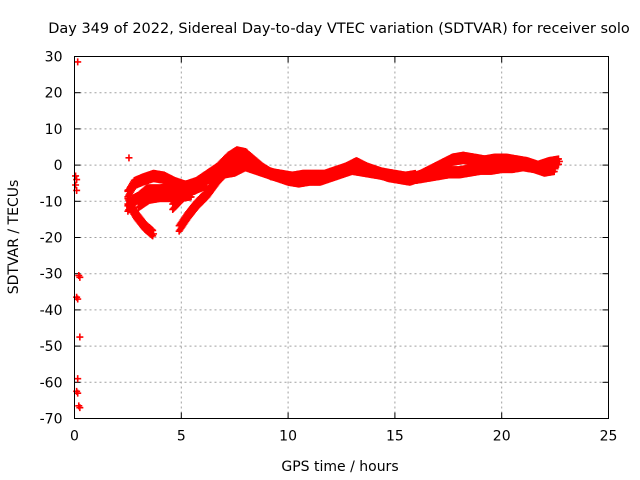 This screenshot has width=640, height=480. I want to click on x-axis-label: GPS time / hours, so click(339, 467).